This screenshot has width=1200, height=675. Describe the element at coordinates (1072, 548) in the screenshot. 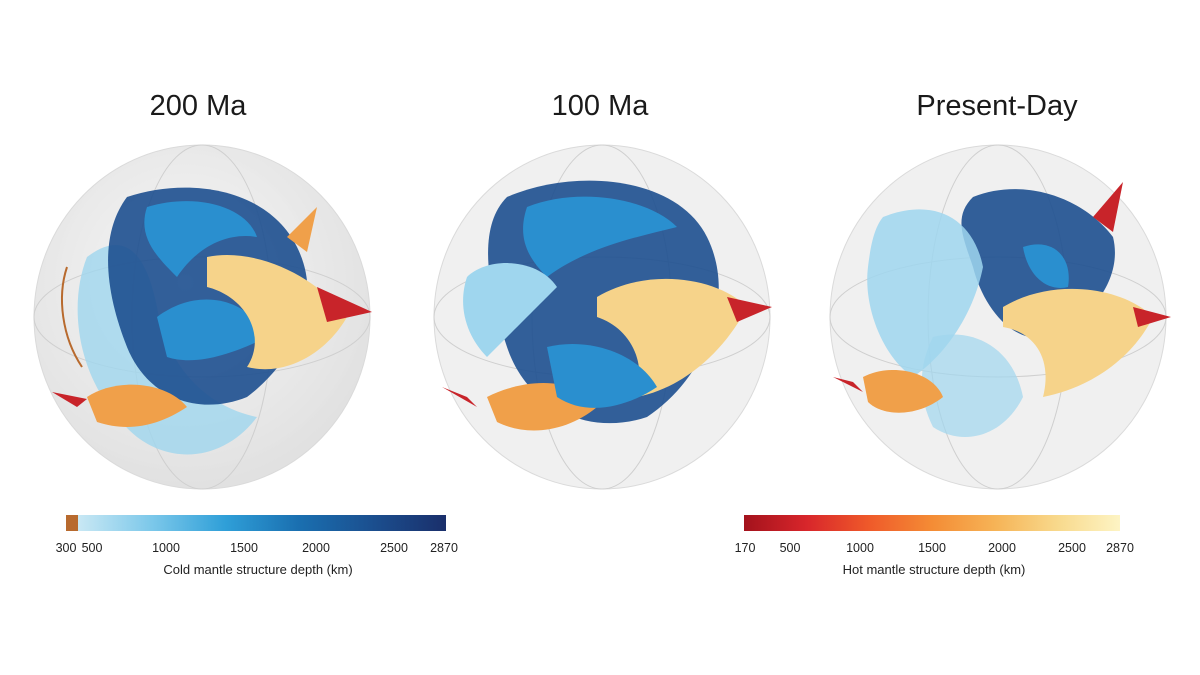

I see `hot-tick-2500: 2500` at that location.